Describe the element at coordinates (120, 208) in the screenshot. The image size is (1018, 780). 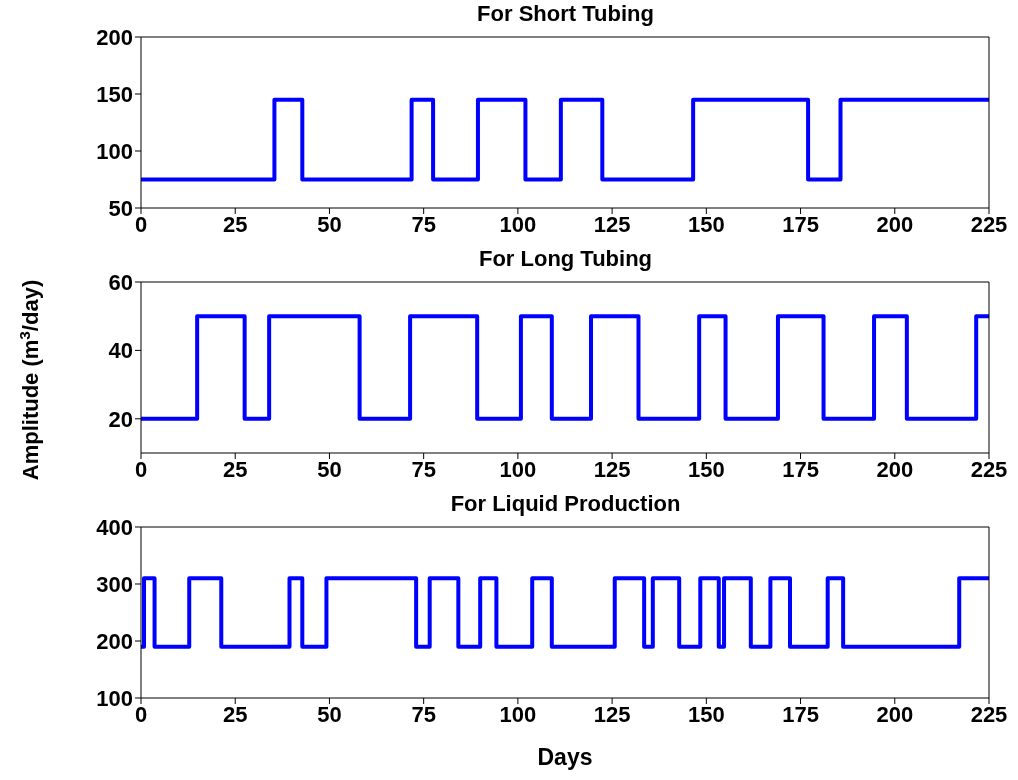
I see `y-tick-label: 50` at that location.